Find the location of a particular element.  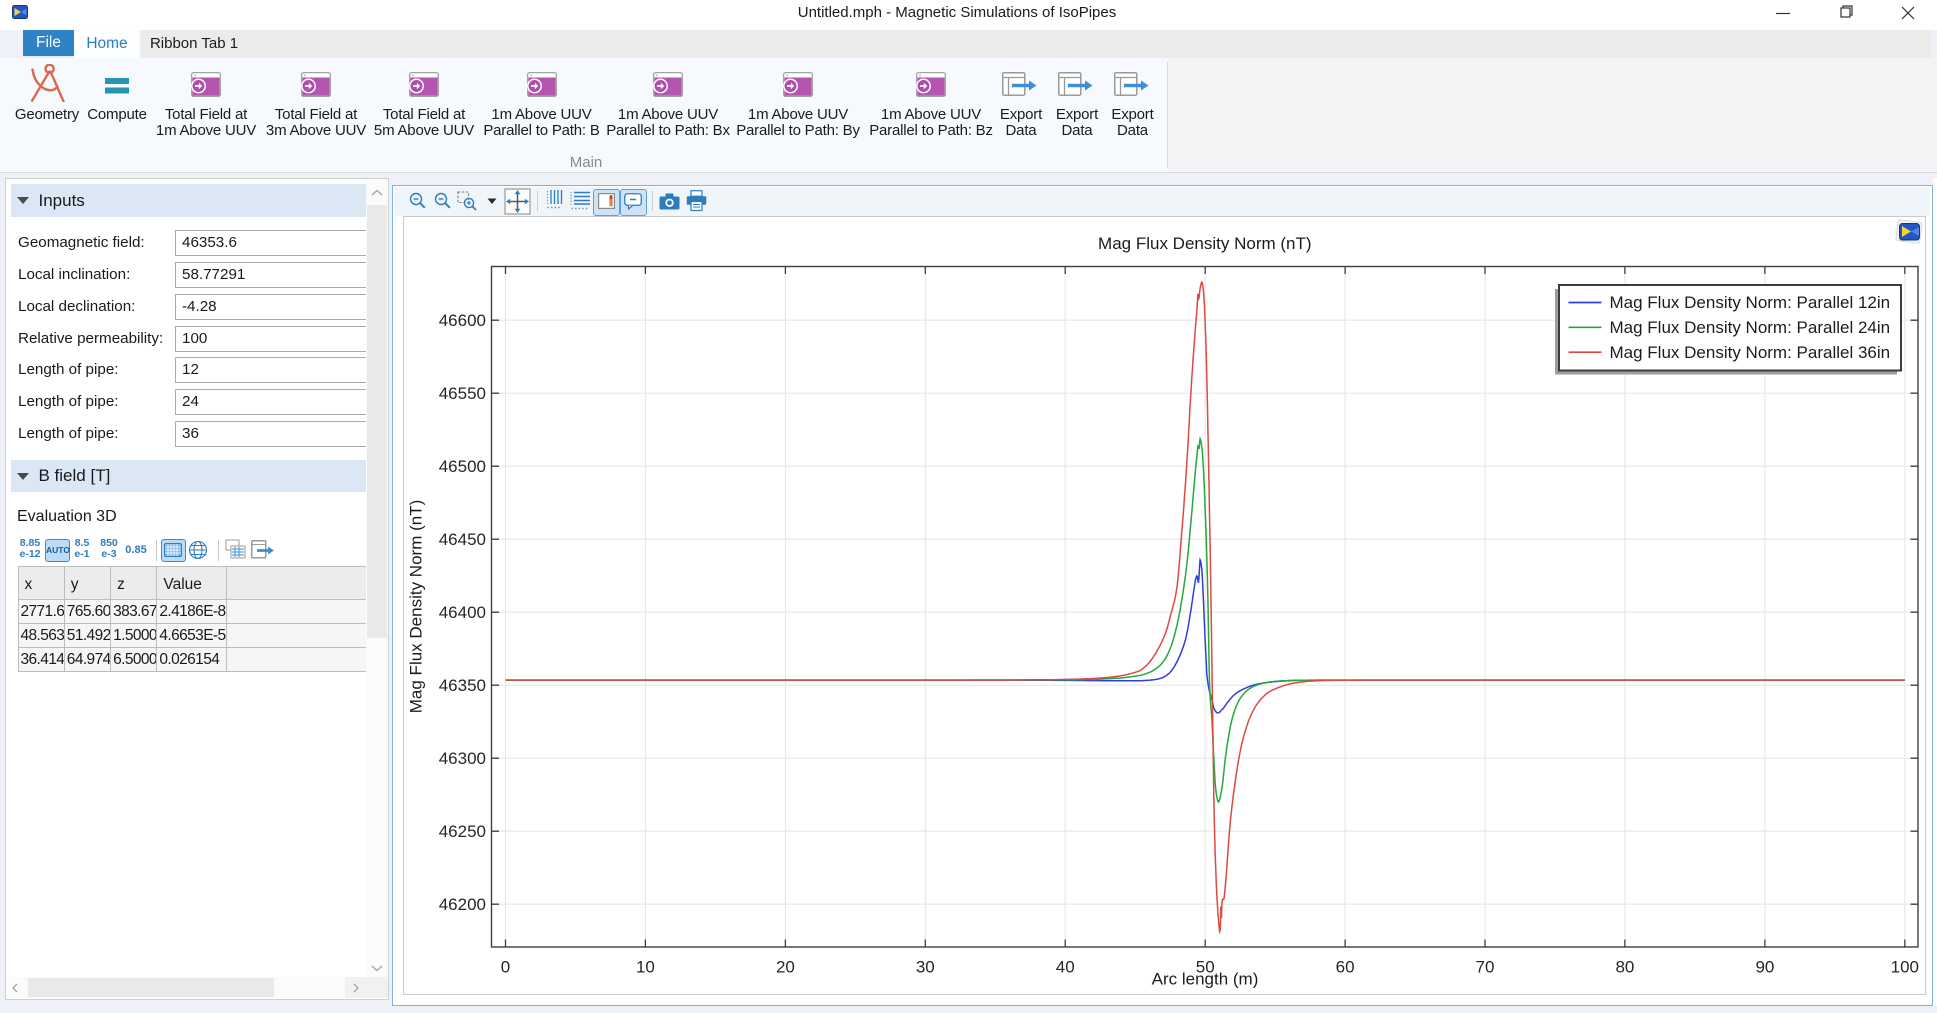

svg-text: 46350 is located at coordinates (462, 685).